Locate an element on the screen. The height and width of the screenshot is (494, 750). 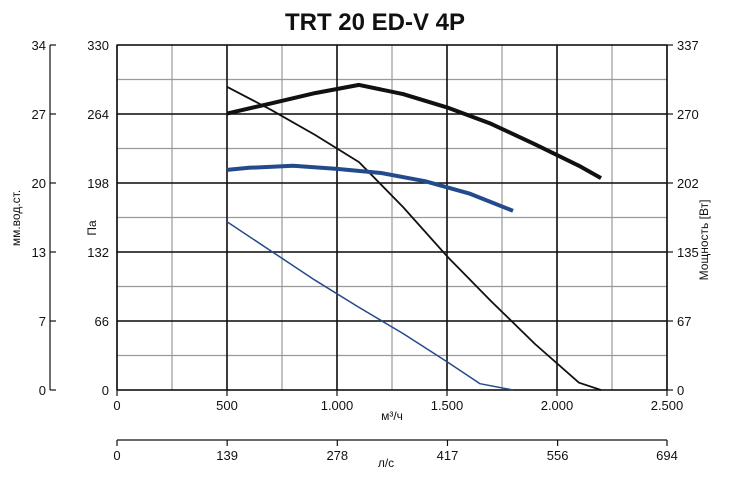
y-right-tick-label: 202 is located at coordinates (688, 183).